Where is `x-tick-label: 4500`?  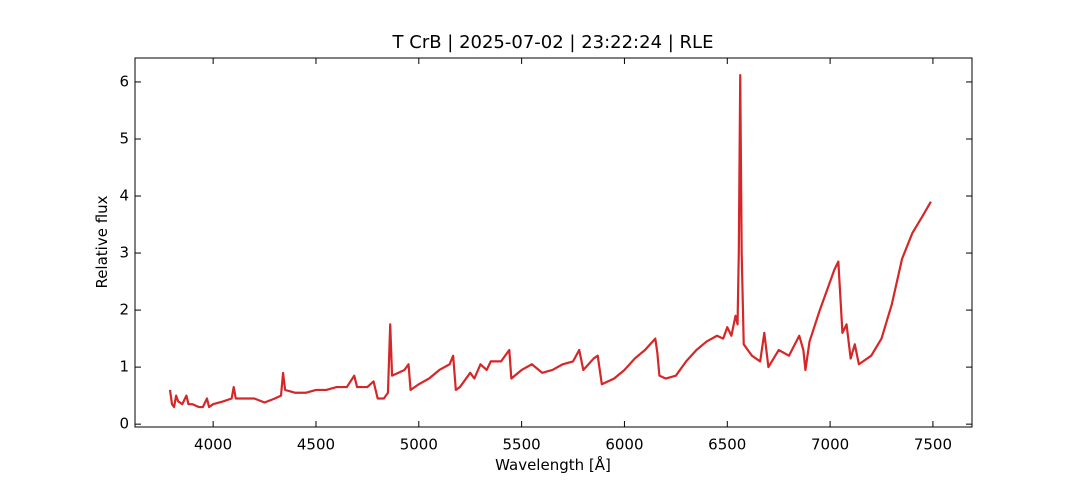
x-tick-label: 4500 is located at coordinates (316, 445).